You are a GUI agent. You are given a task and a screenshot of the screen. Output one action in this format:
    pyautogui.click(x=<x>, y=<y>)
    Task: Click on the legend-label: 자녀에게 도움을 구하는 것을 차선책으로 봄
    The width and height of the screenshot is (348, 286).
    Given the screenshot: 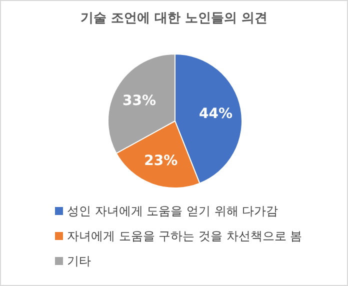 What is the action you would take?
    pyautogui.click(x=184, y=236)
    